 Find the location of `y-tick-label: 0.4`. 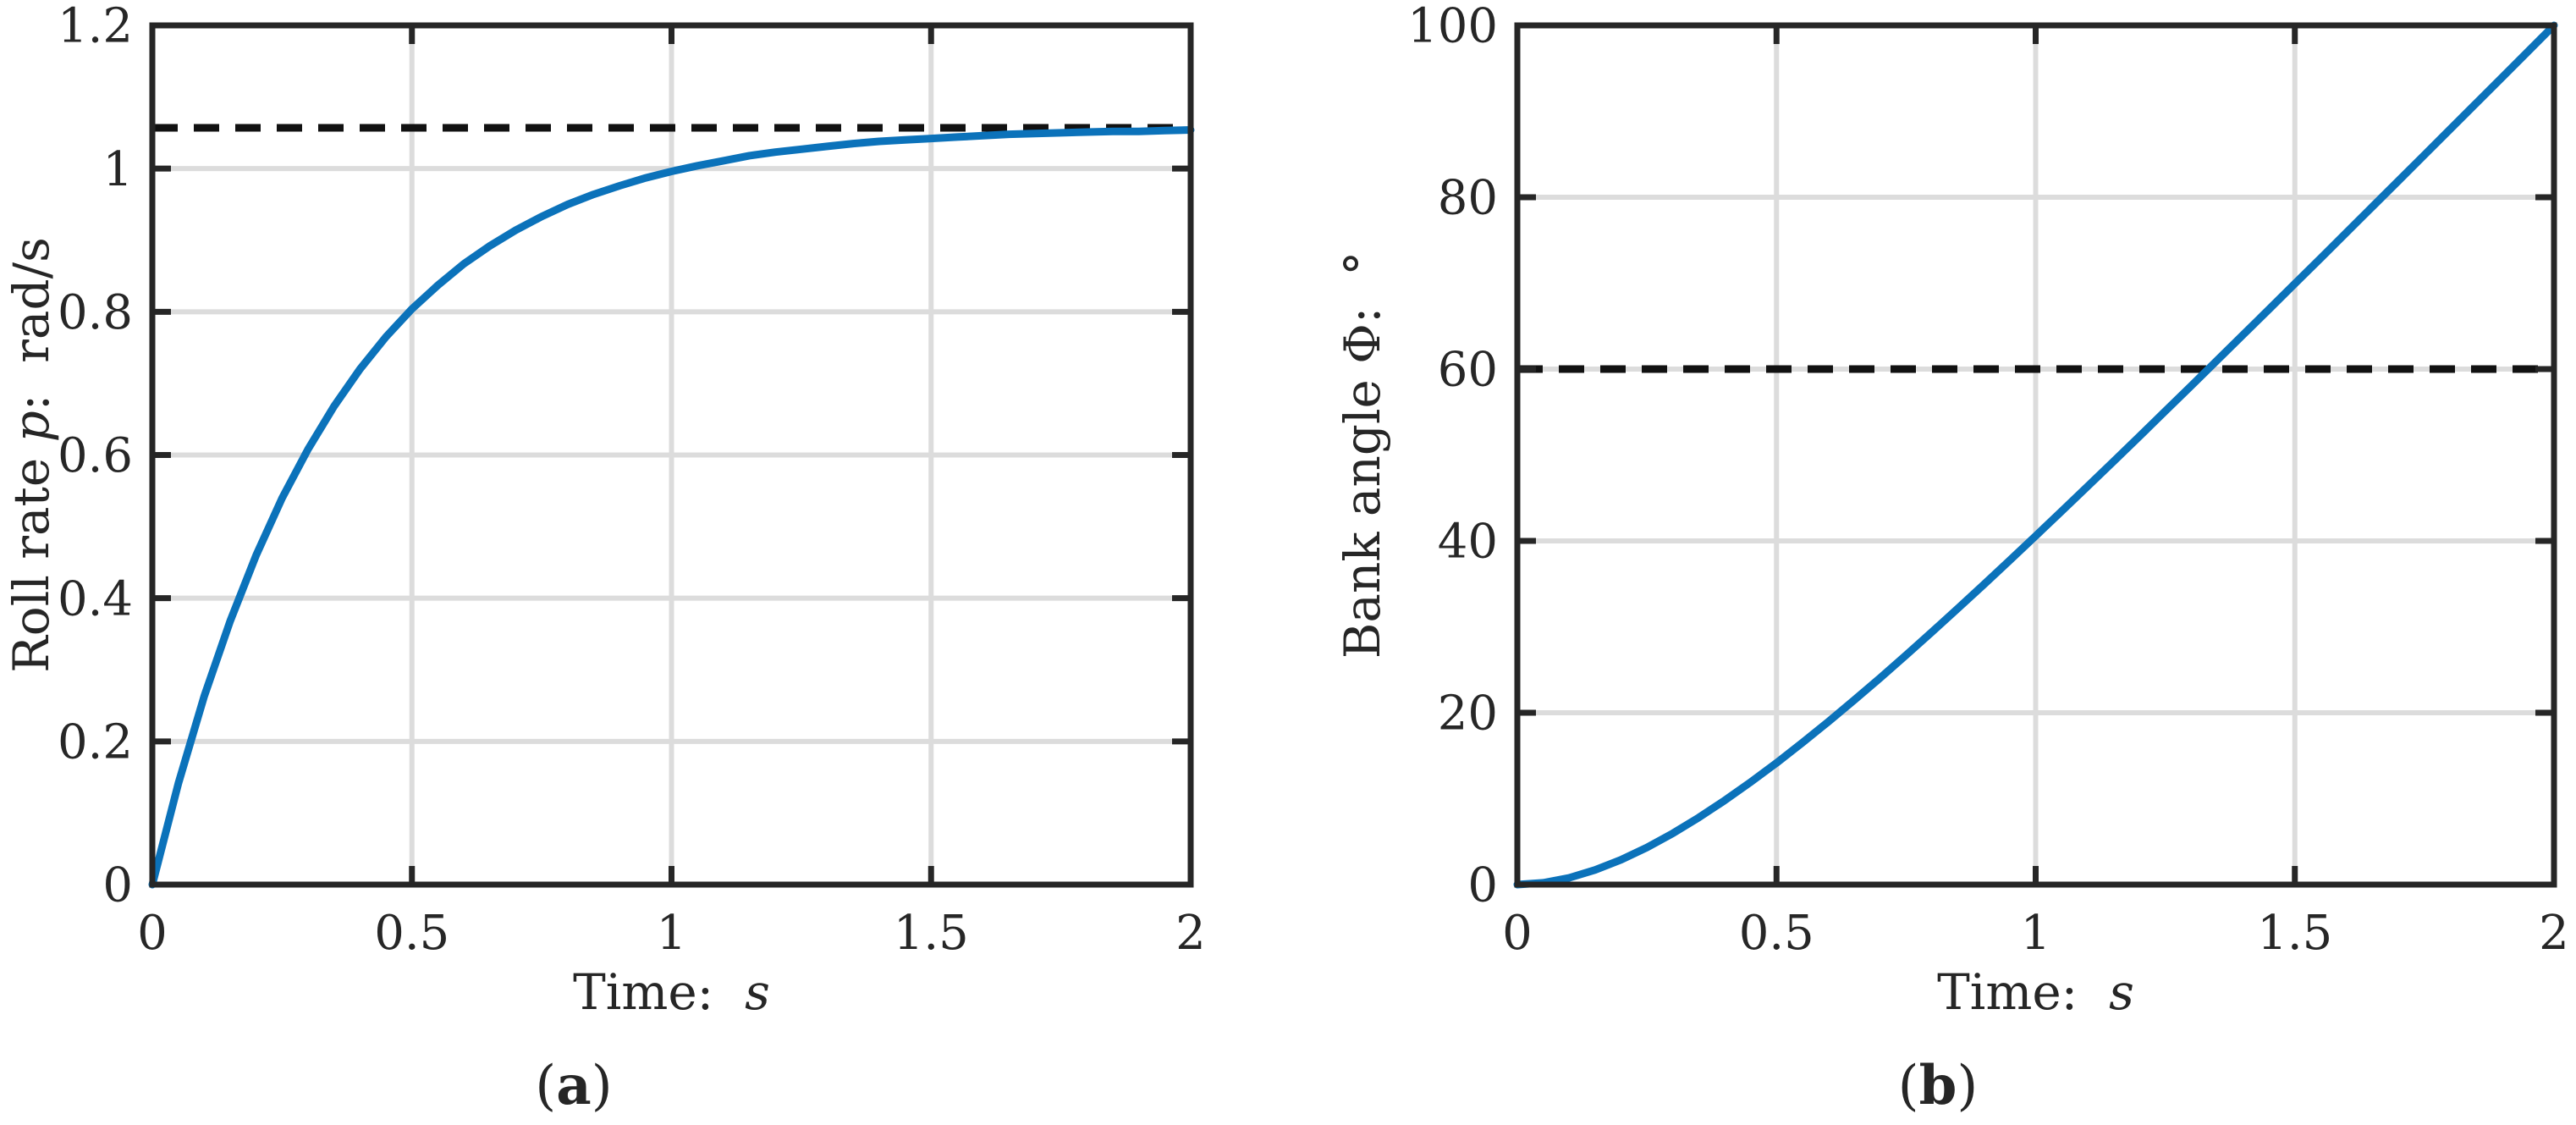

y-tick-label: 0.4 is located at coordinates (95, 598).